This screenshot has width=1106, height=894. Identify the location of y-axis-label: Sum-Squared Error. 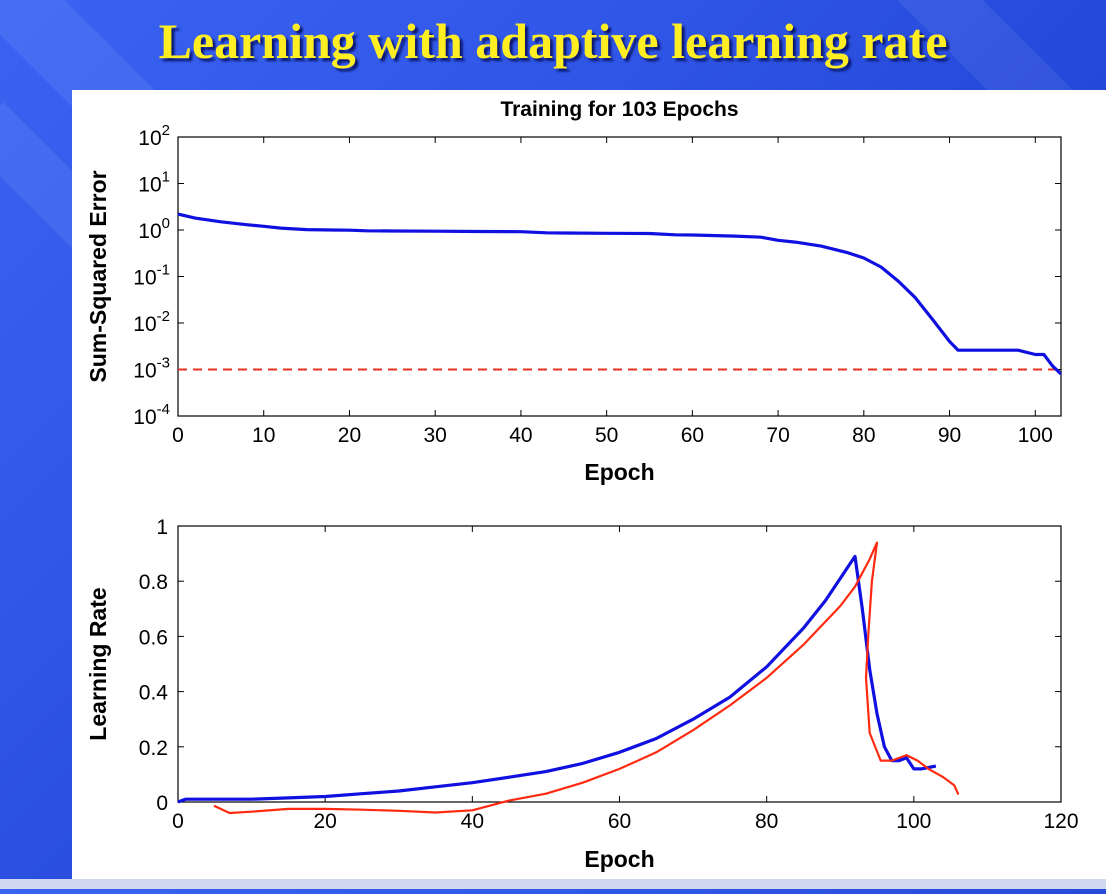
(98, 276).